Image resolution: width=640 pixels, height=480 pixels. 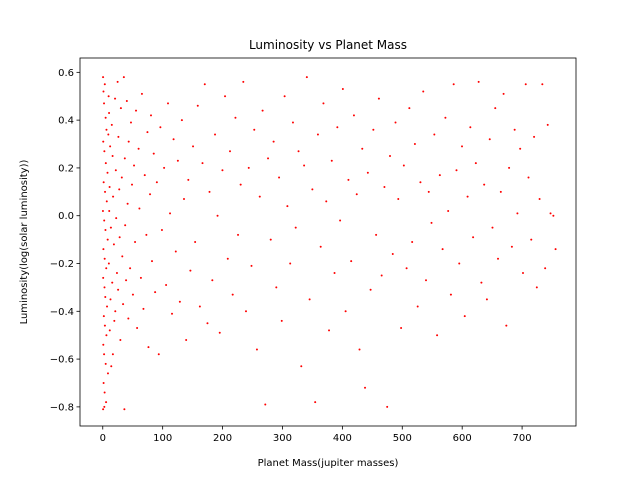 I want to click on y-tick-label: −0.8, so click(x=62, y=407).